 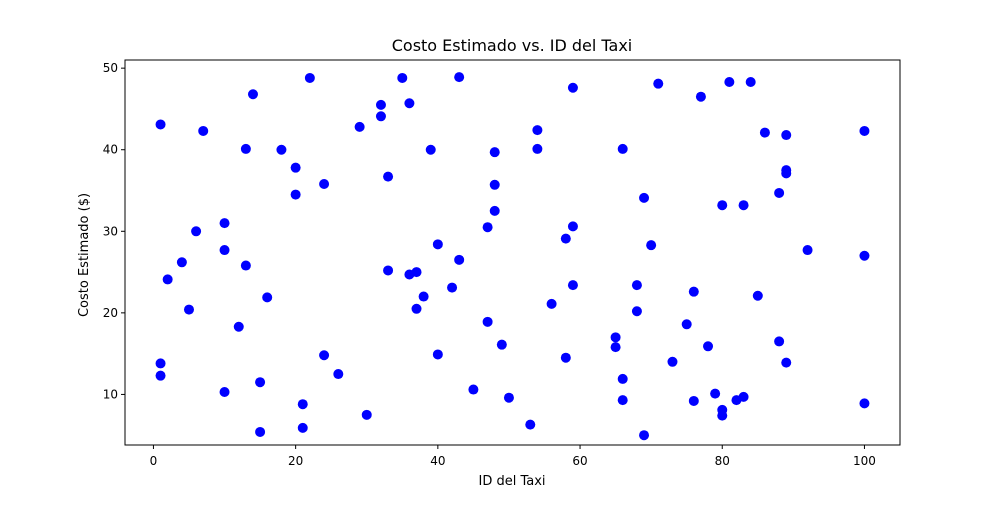 What do you see at coordinates (511, 481) in the screenshot?
I see `x-axis-label: ID del Taxi` at bounding box center [511, 481].